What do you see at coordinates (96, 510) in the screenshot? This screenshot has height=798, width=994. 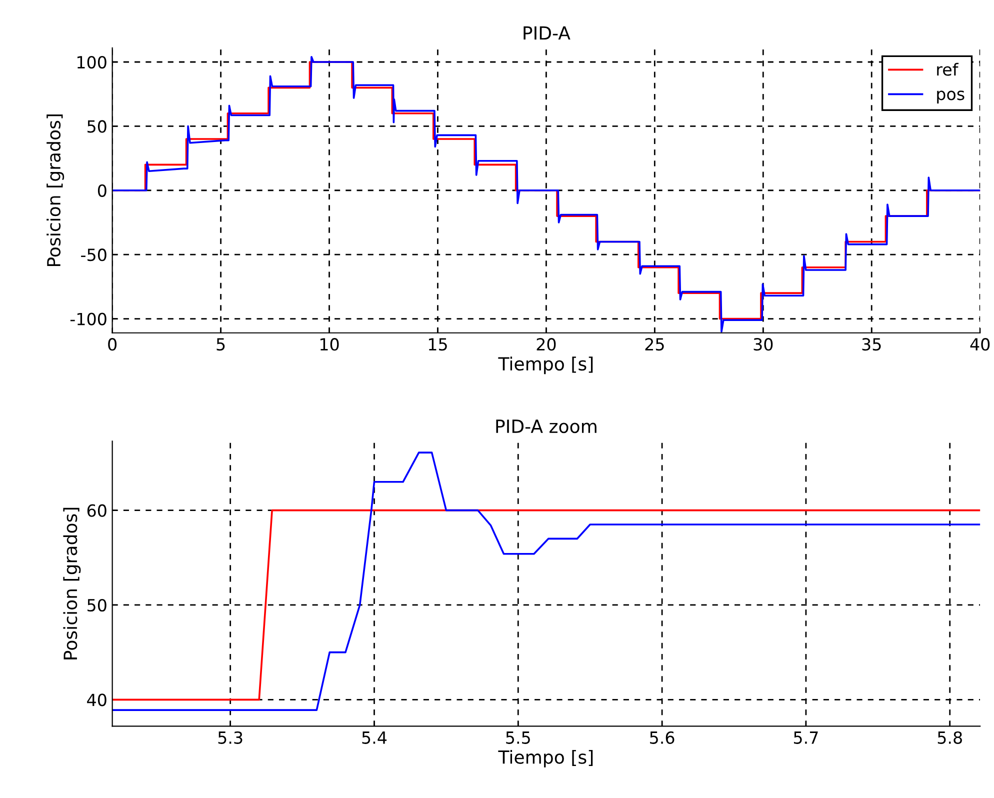 I see `y-tick-label: 60` at bounding box center [96, 510].